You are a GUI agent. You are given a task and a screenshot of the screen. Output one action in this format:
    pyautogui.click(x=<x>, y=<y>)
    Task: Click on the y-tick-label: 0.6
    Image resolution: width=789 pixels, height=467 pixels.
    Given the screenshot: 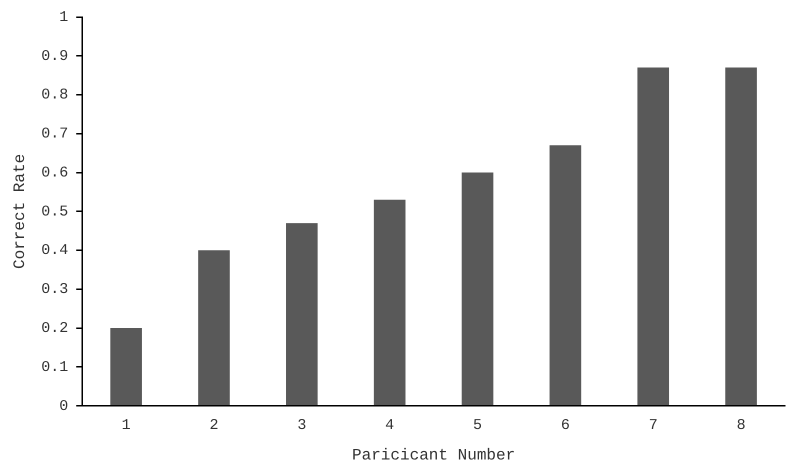 What is the action you would take?
    pyautogui.click(x=54, y=173)
    